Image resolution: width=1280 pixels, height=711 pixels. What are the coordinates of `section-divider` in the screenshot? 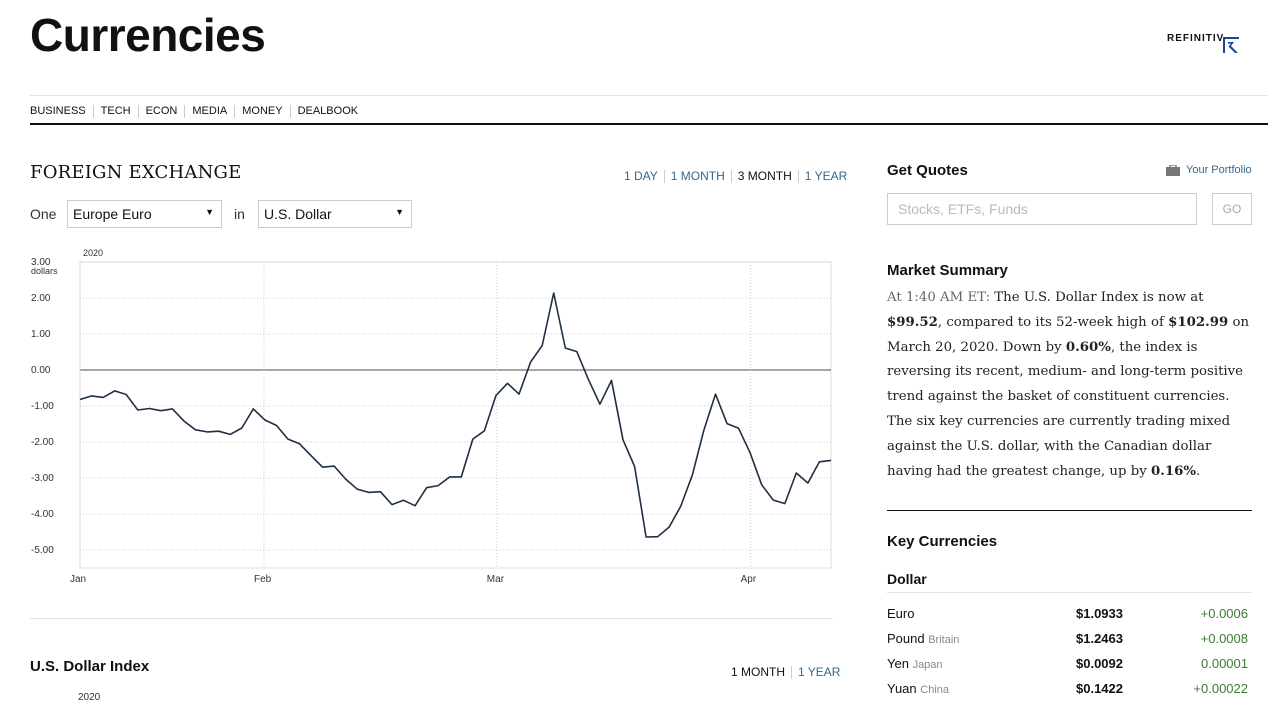 It's located at (431, 618).